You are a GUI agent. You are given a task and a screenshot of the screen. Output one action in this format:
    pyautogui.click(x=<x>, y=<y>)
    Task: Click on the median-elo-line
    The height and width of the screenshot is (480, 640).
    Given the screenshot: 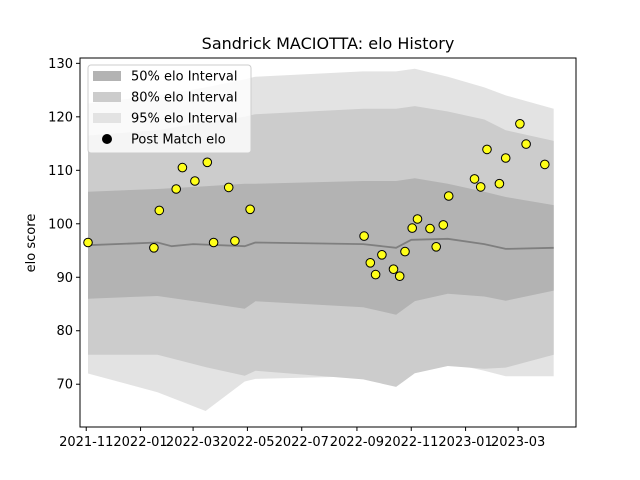 What is the action you would take?
    pyautogui.click(x=320, y=243)
    